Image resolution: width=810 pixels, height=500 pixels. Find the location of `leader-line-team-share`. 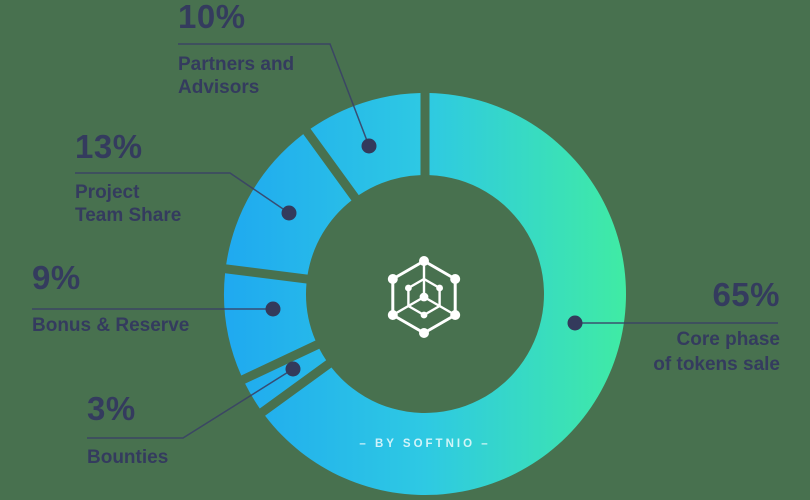

leader-line-team-share is located at coordinates (182, 193).